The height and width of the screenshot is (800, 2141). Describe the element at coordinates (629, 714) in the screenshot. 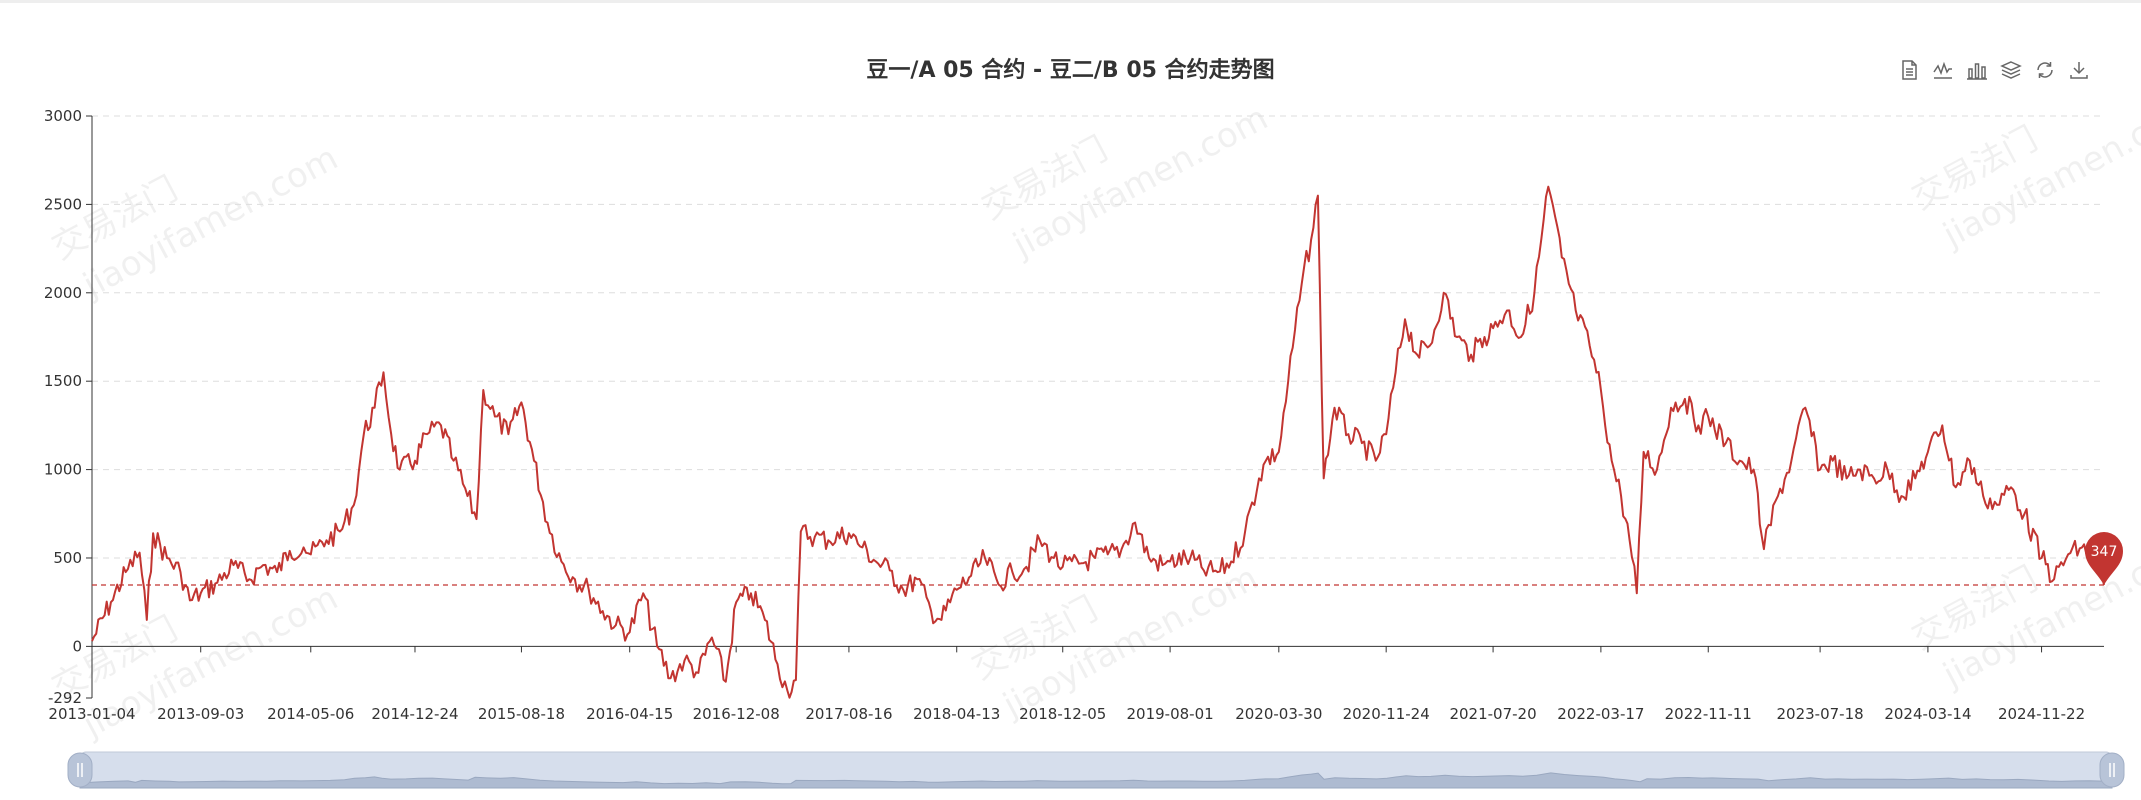

I see `x-tick-label: 2016-04-15` at that location.